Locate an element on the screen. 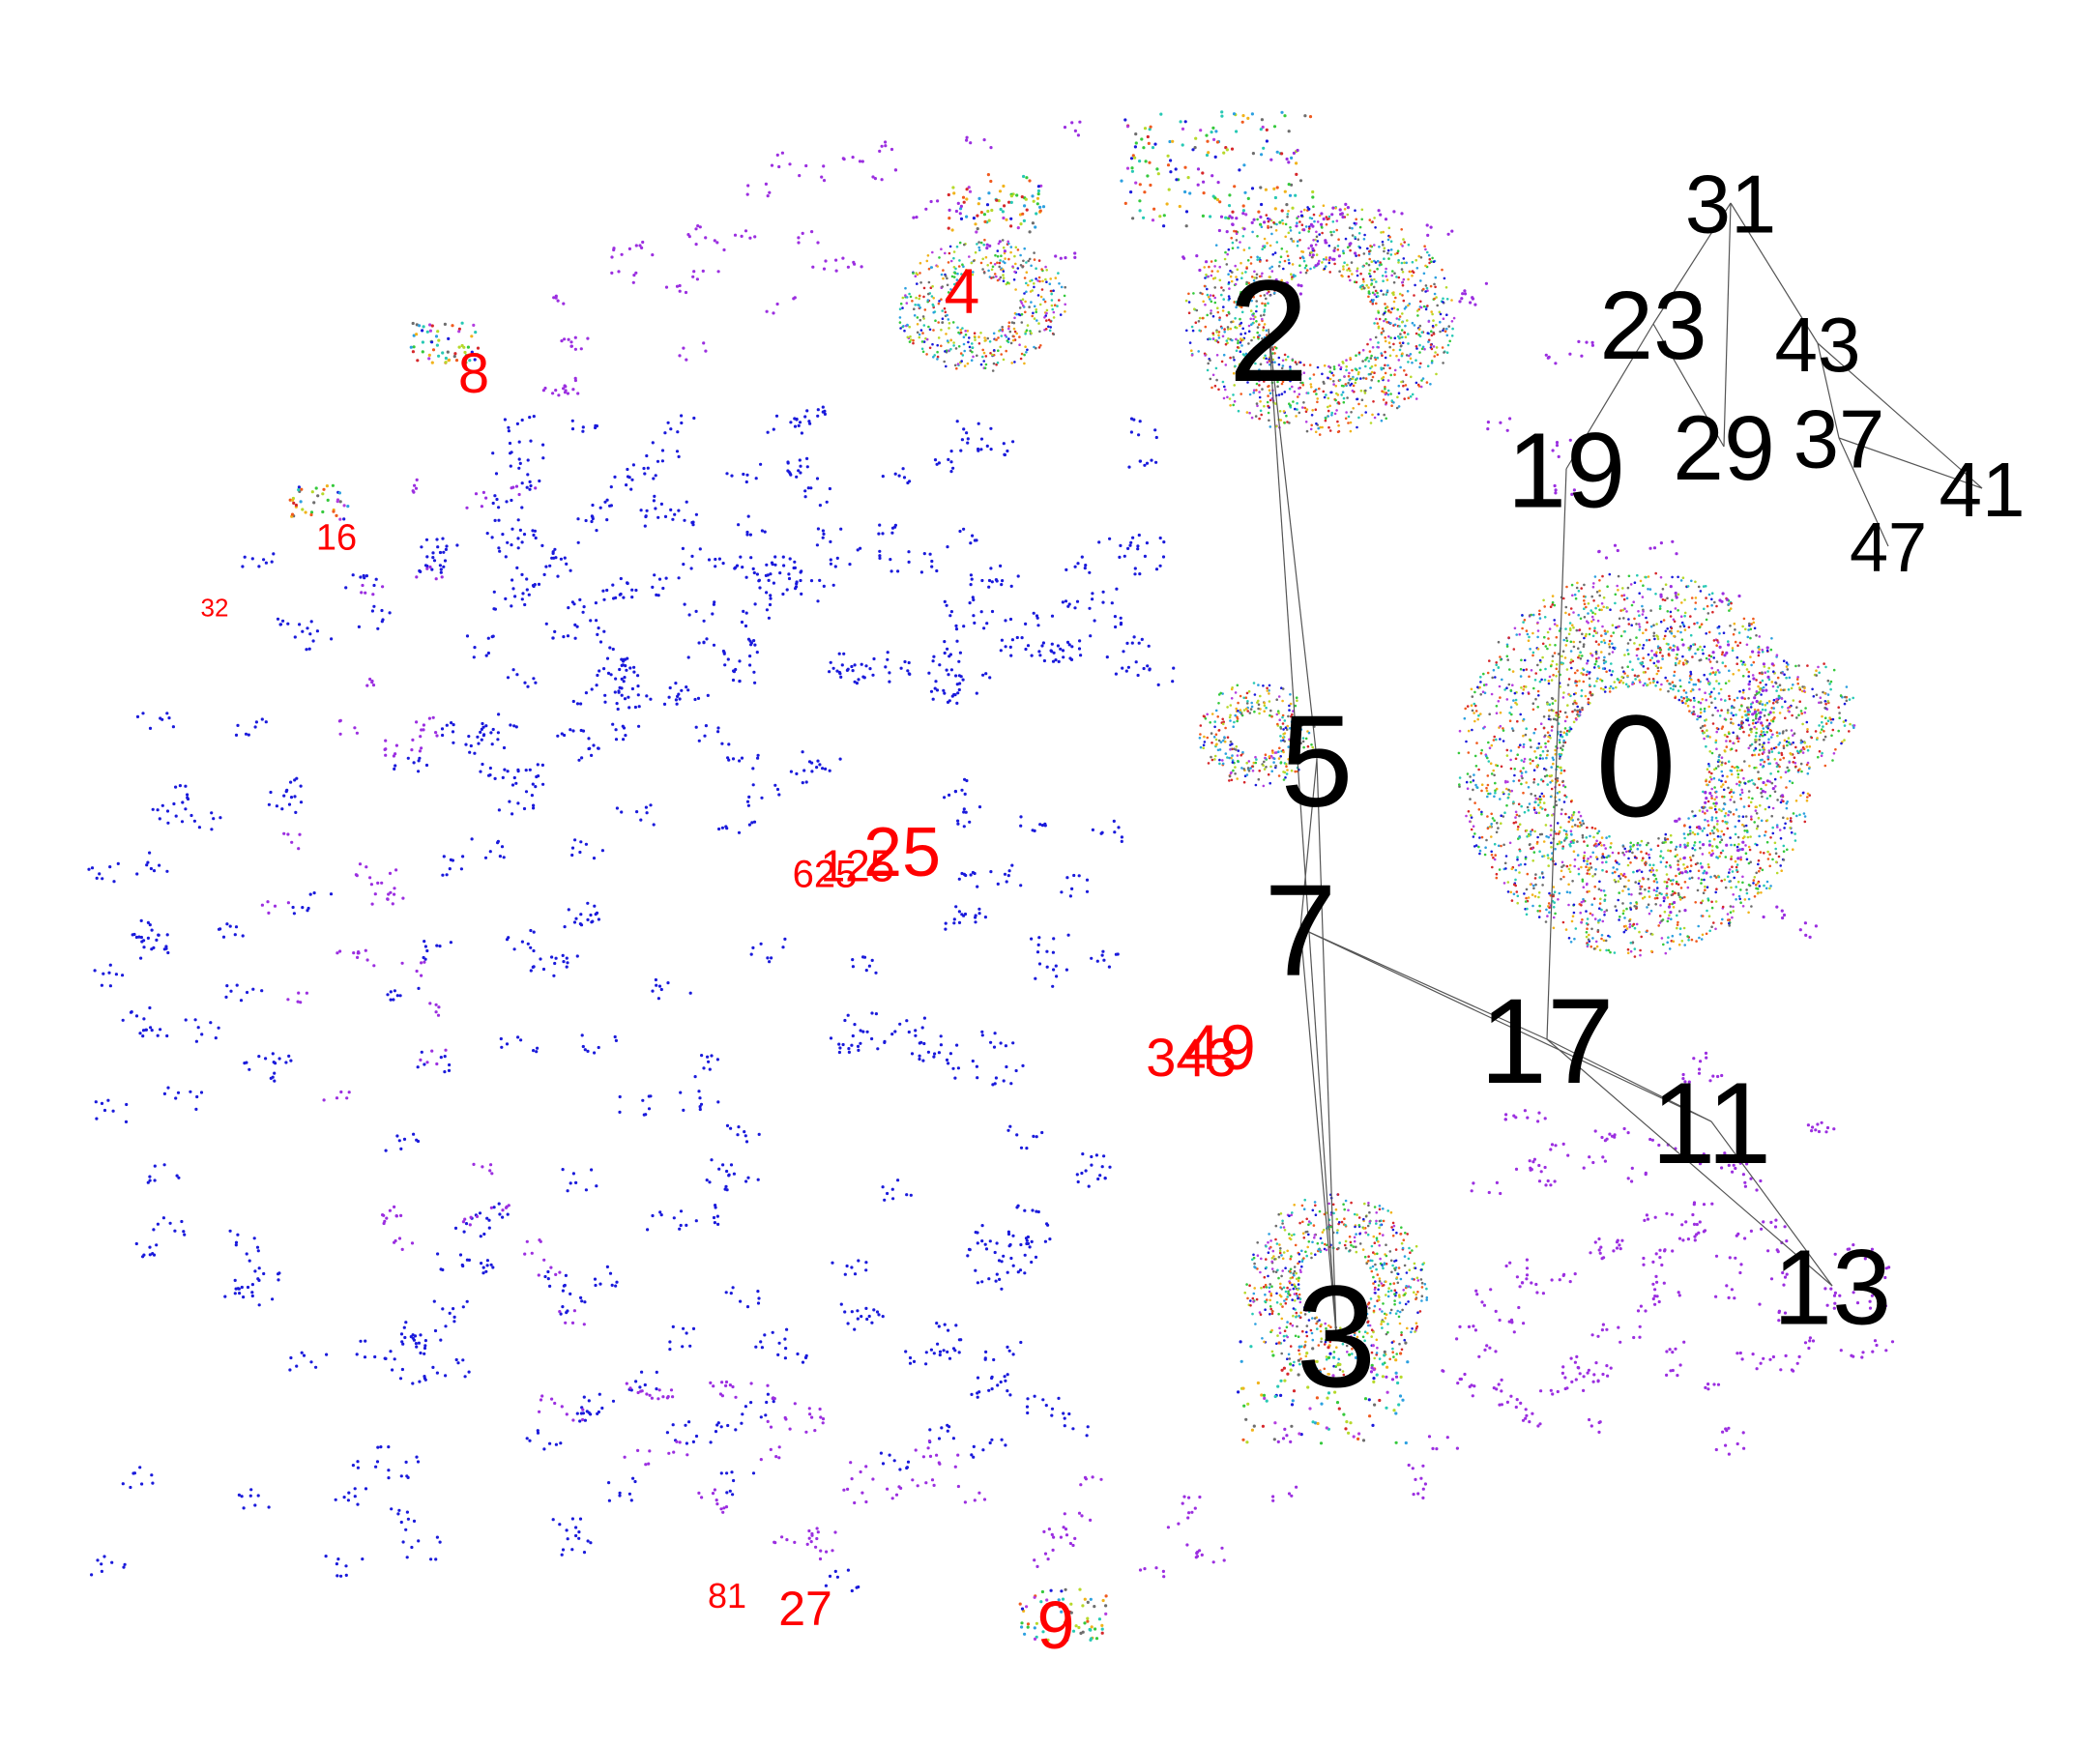 This screenshot has width=2100, height=1746. node-label-625: 625 is located at coordinates (825, 874).